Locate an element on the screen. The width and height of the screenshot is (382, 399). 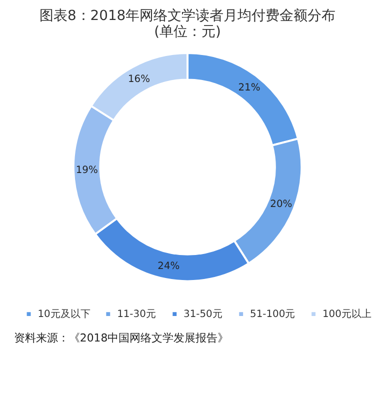
legend-label: 11-30元 is located at coordinates (136, 314).